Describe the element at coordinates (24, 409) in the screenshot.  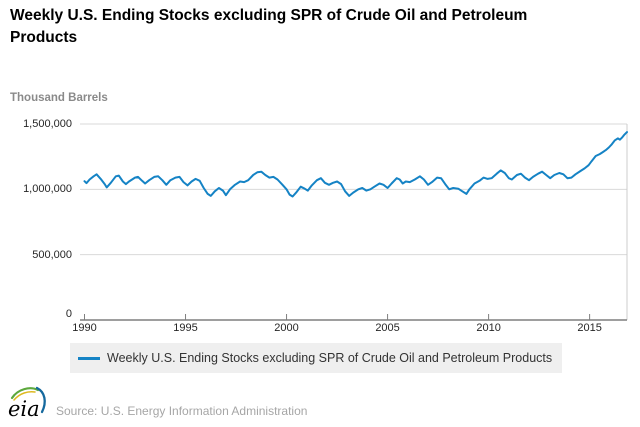
I see `eia-logo-text: eia` at that location.